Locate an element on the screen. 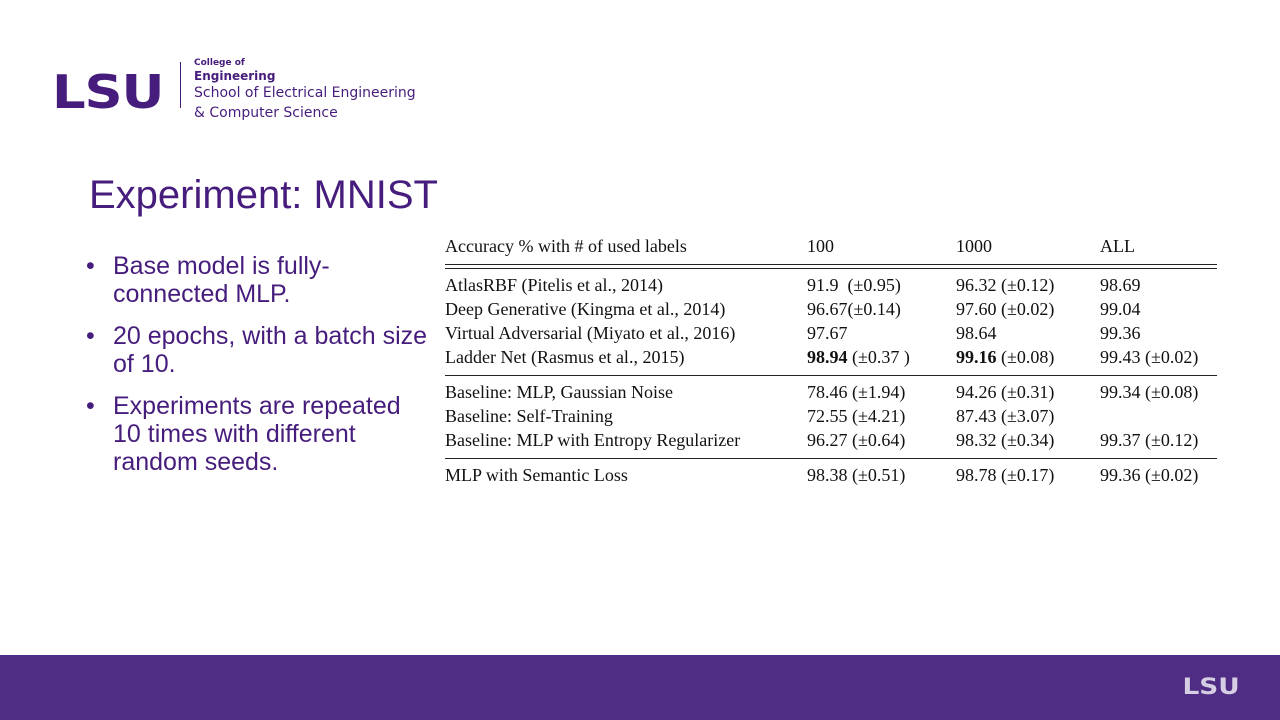  header-cell-all: ALL is located at coordinates (1117, 246).